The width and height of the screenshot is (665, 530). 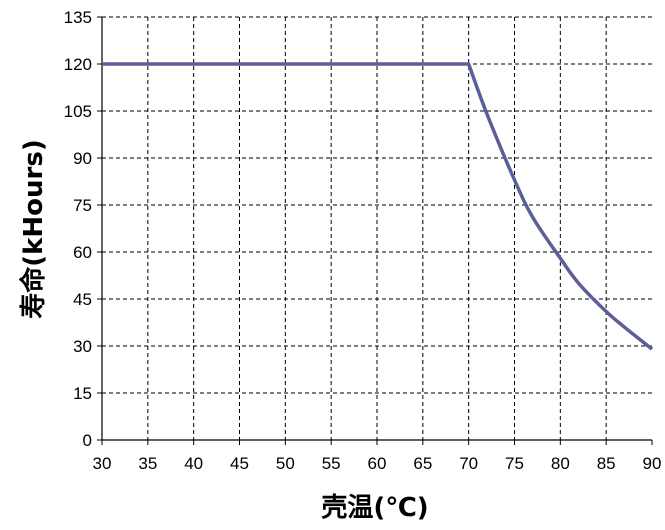 What do you see at coordinates (331, 463) in the screenshot?
I see `x-tick-label: 55` at bounding box center [331, 463].